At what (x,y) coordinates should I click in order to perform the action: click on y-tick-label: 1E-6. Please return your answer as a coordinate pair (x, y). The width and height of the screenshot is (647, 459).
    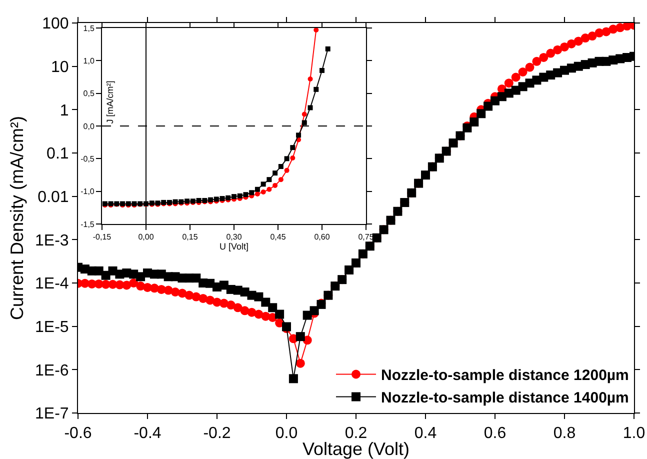
    Looking at the image, I should click on (52, 371).